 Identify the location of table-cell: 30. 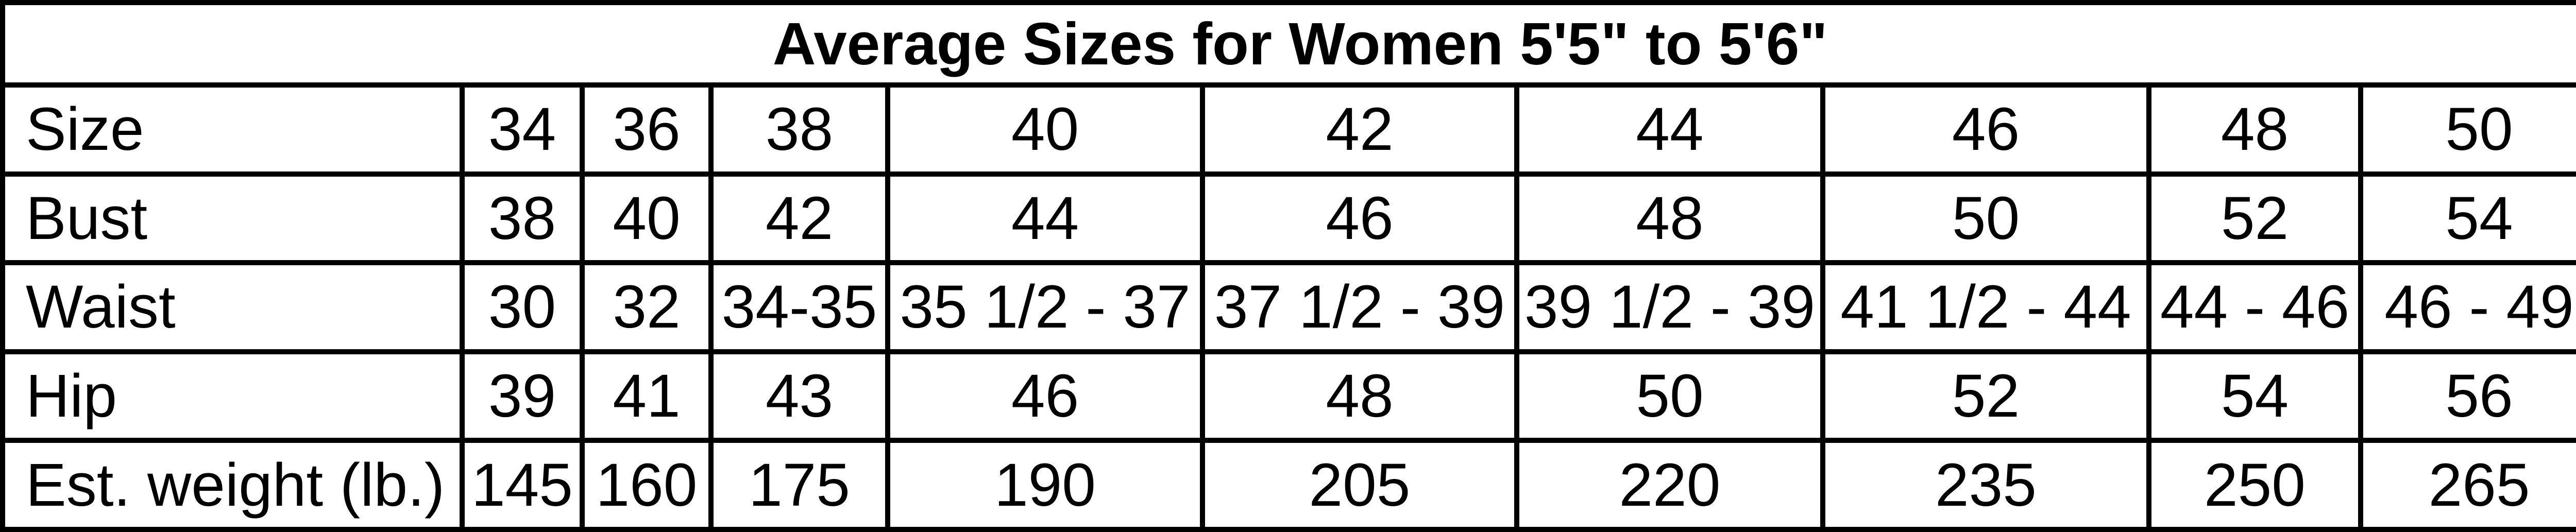
(522, 307).